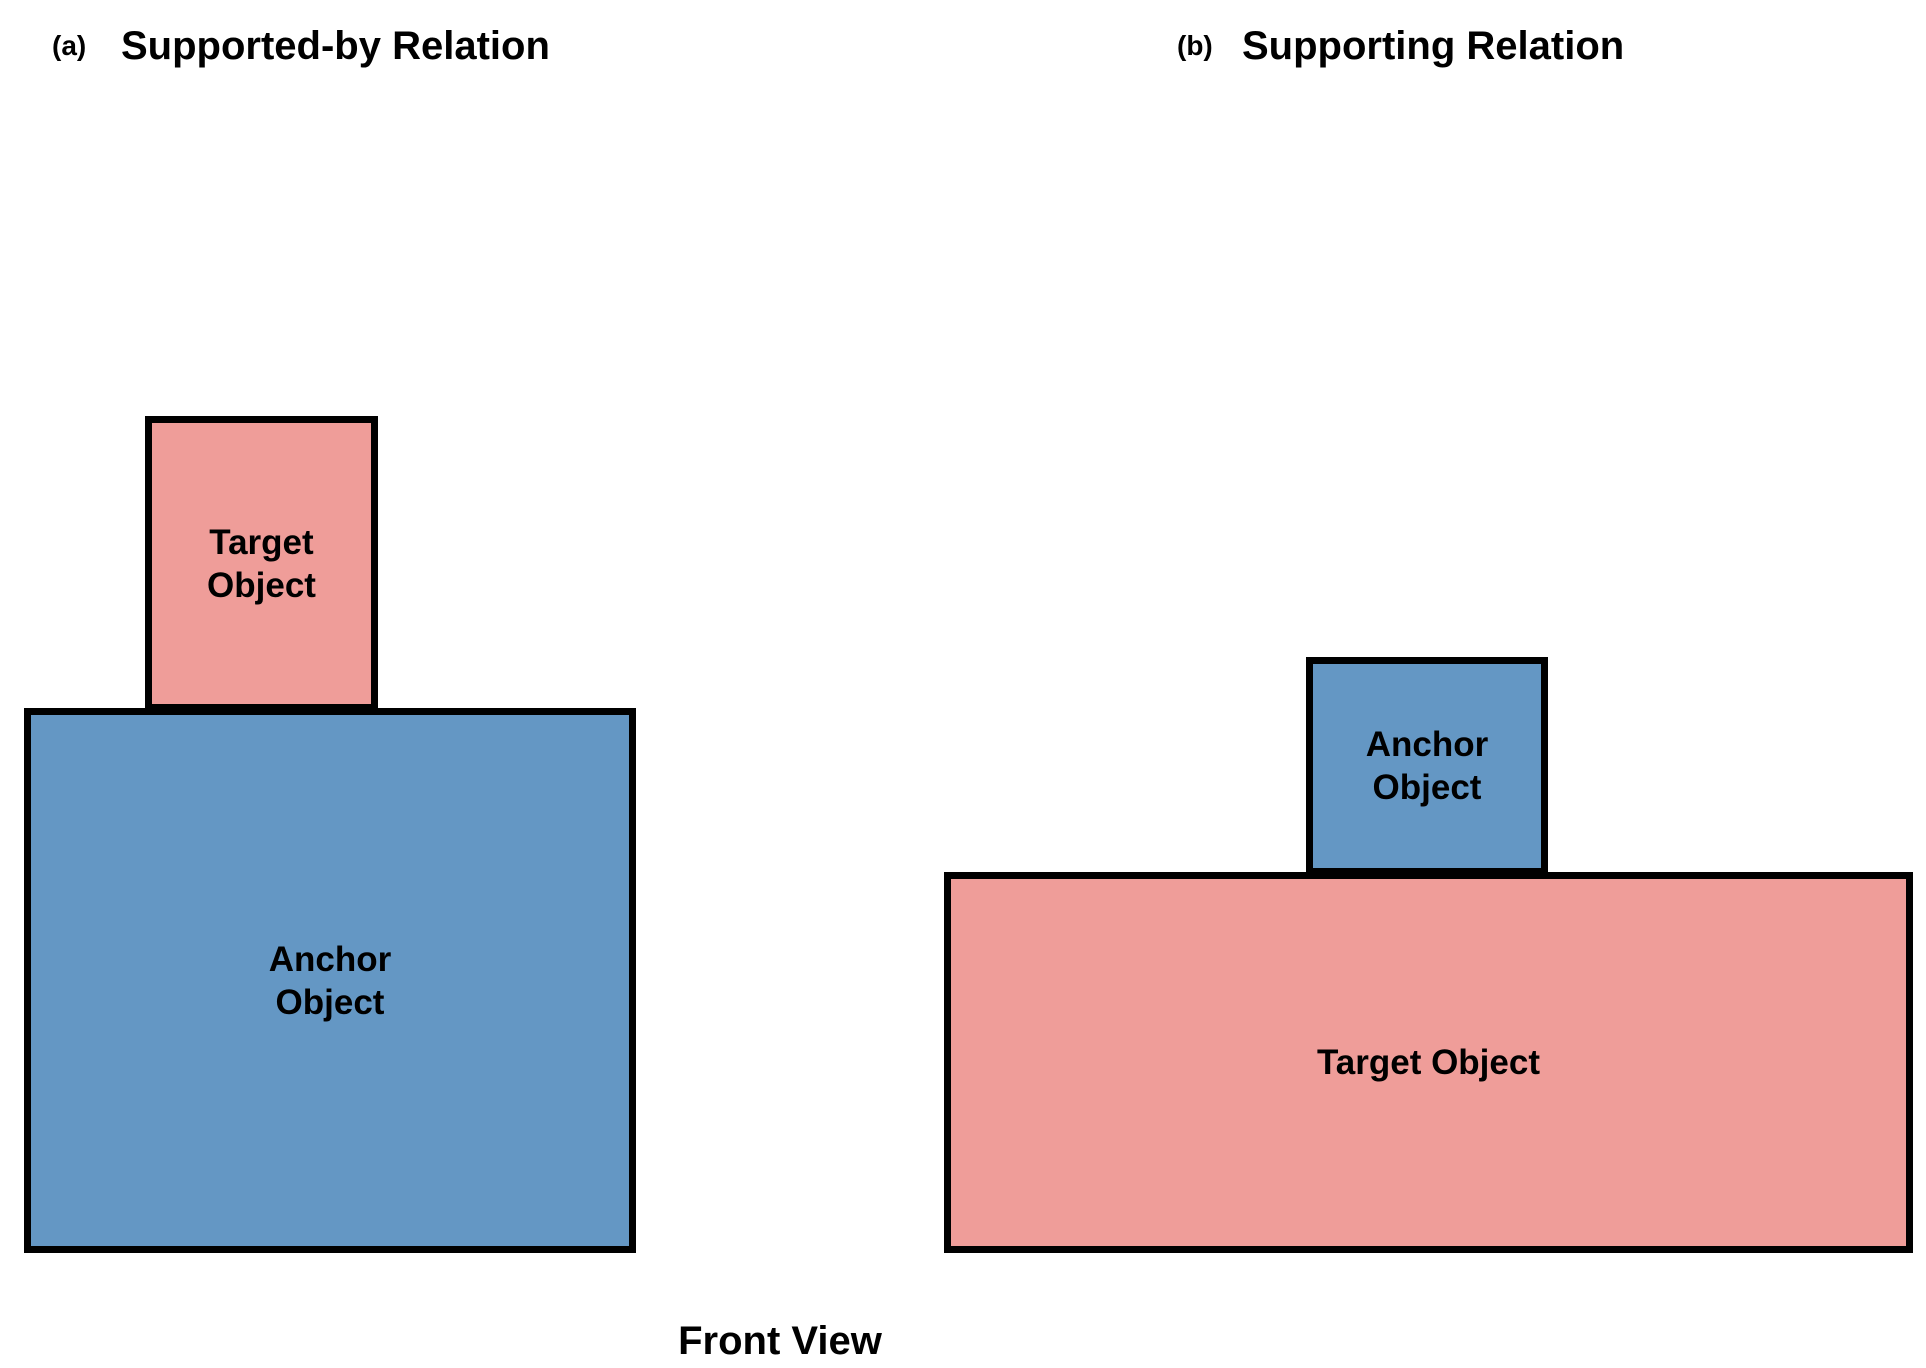 This screenshot has height=1368, width=1926. I want to click on panel-a-anchor-object-label-line-2: Object, so click(330, 1002).